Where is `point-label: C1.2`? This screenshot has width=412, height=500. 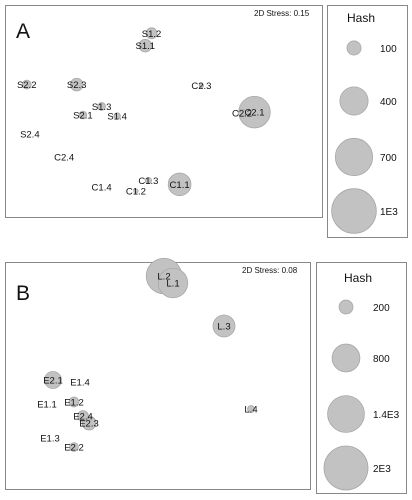 point-label: C1.2 is located at coordinates (136, 192).